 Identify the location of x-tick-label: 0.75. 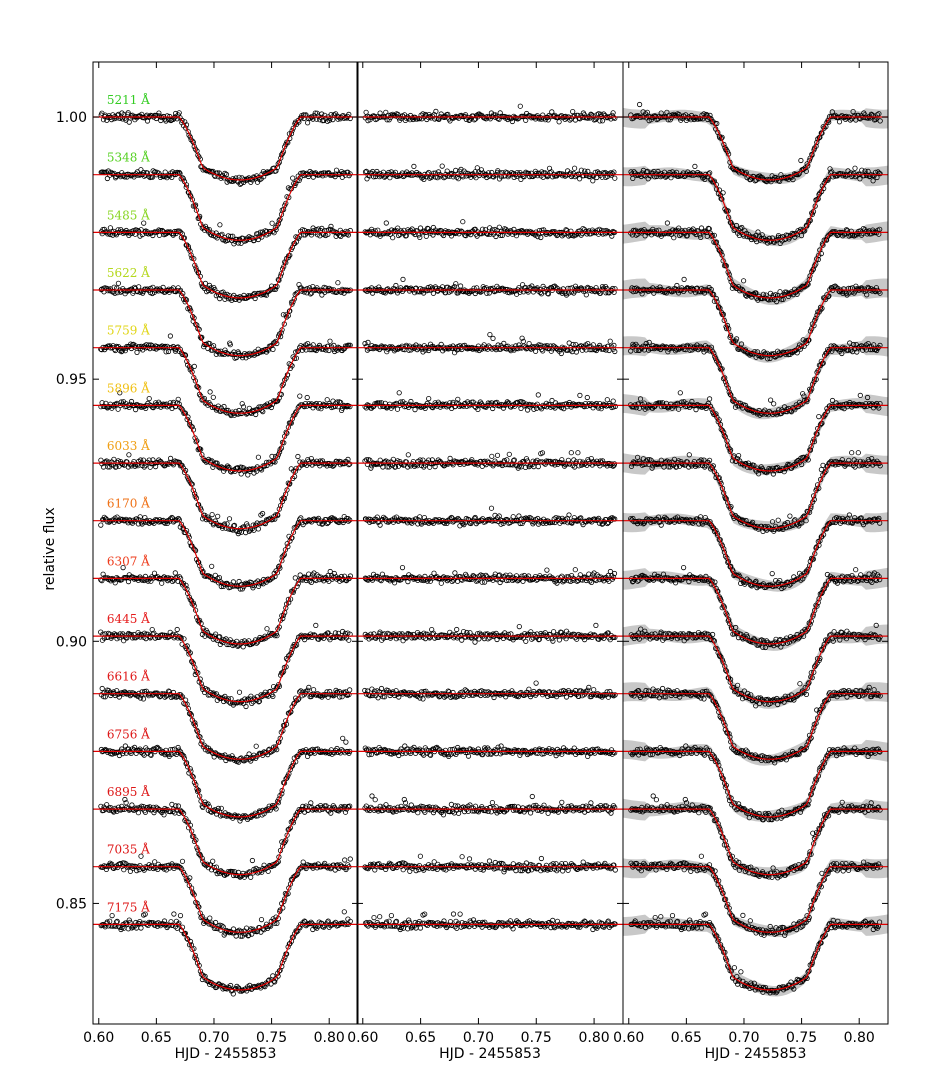
(271, 1038).